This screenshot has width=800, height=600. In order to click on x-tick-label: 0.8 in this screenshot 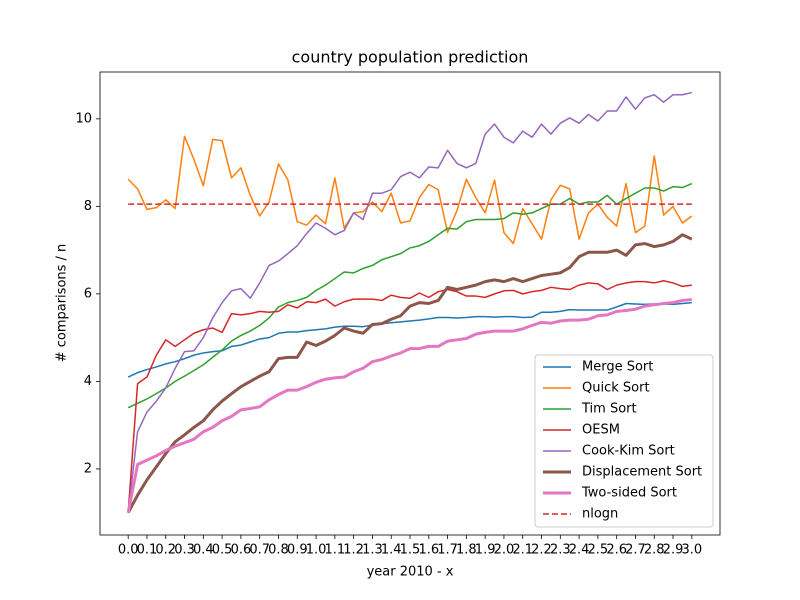, I will do `click(278, 550)`.